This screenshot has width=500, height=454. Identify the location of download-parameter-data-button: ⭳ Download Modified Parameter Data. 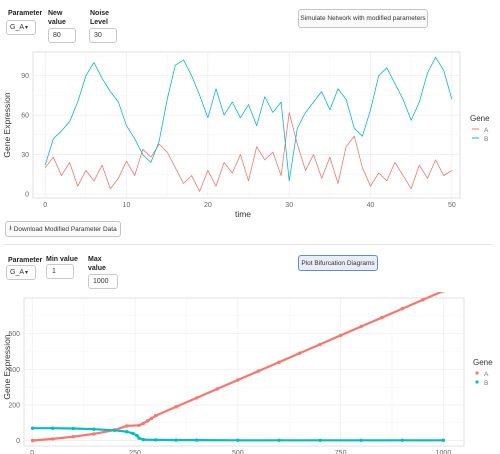
(63, 229).